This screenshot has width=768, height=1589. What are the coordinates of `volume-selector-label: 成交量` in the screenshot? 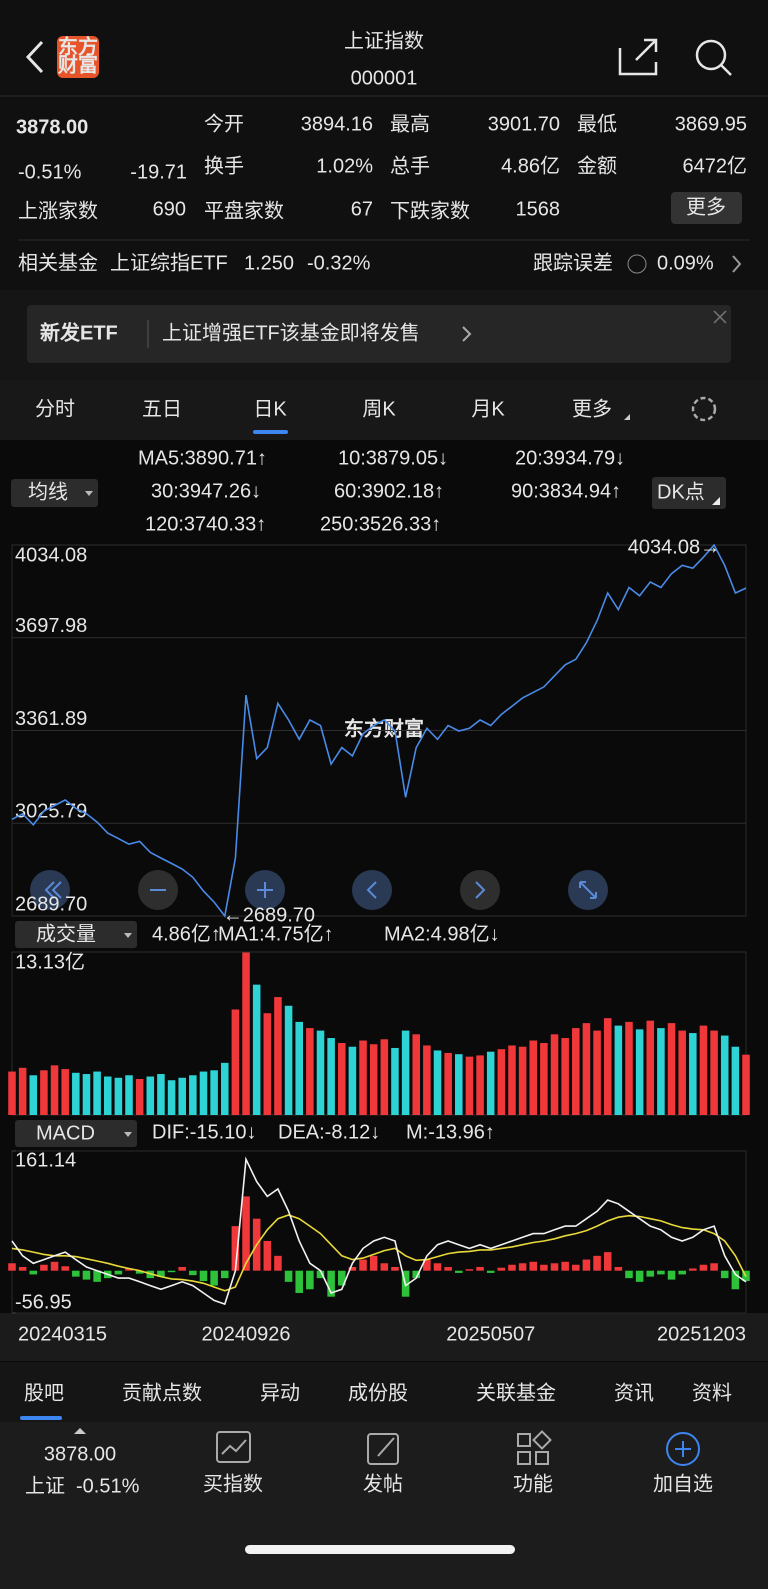 It's located at (66, 933).